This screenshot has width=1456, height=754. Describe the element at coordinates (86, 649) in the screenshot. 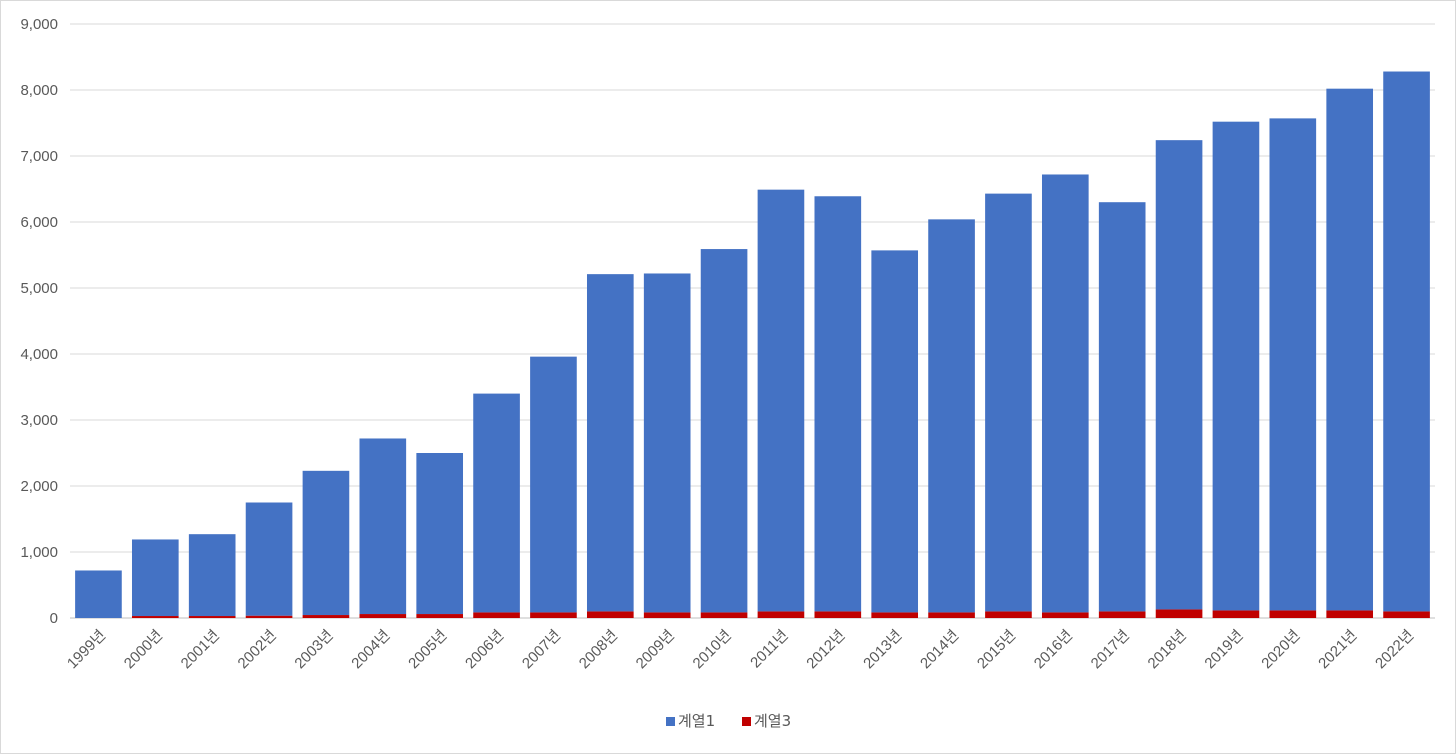

I see `x-tick-label: 1999년` at that location.